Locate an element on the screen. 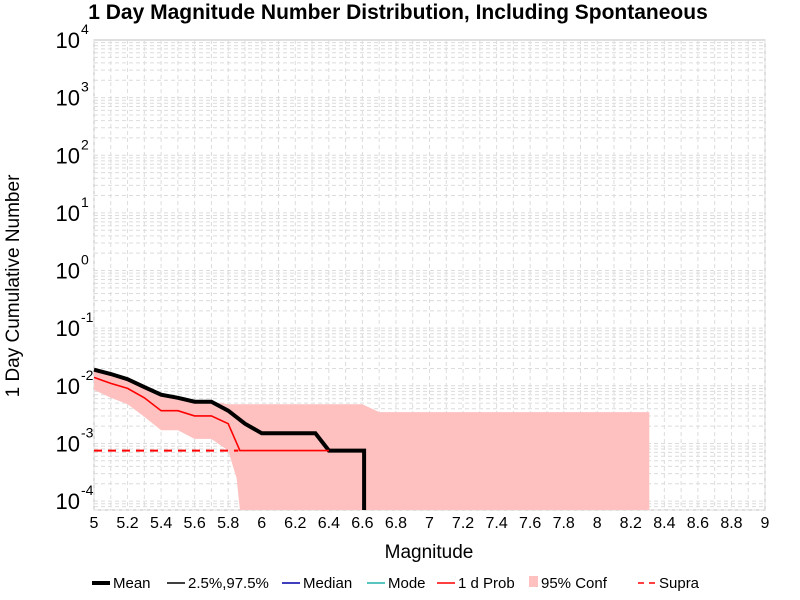 This screenshot has height=600, width=800. y-tick-exponent: -1 is located at coordinates (87, 317).